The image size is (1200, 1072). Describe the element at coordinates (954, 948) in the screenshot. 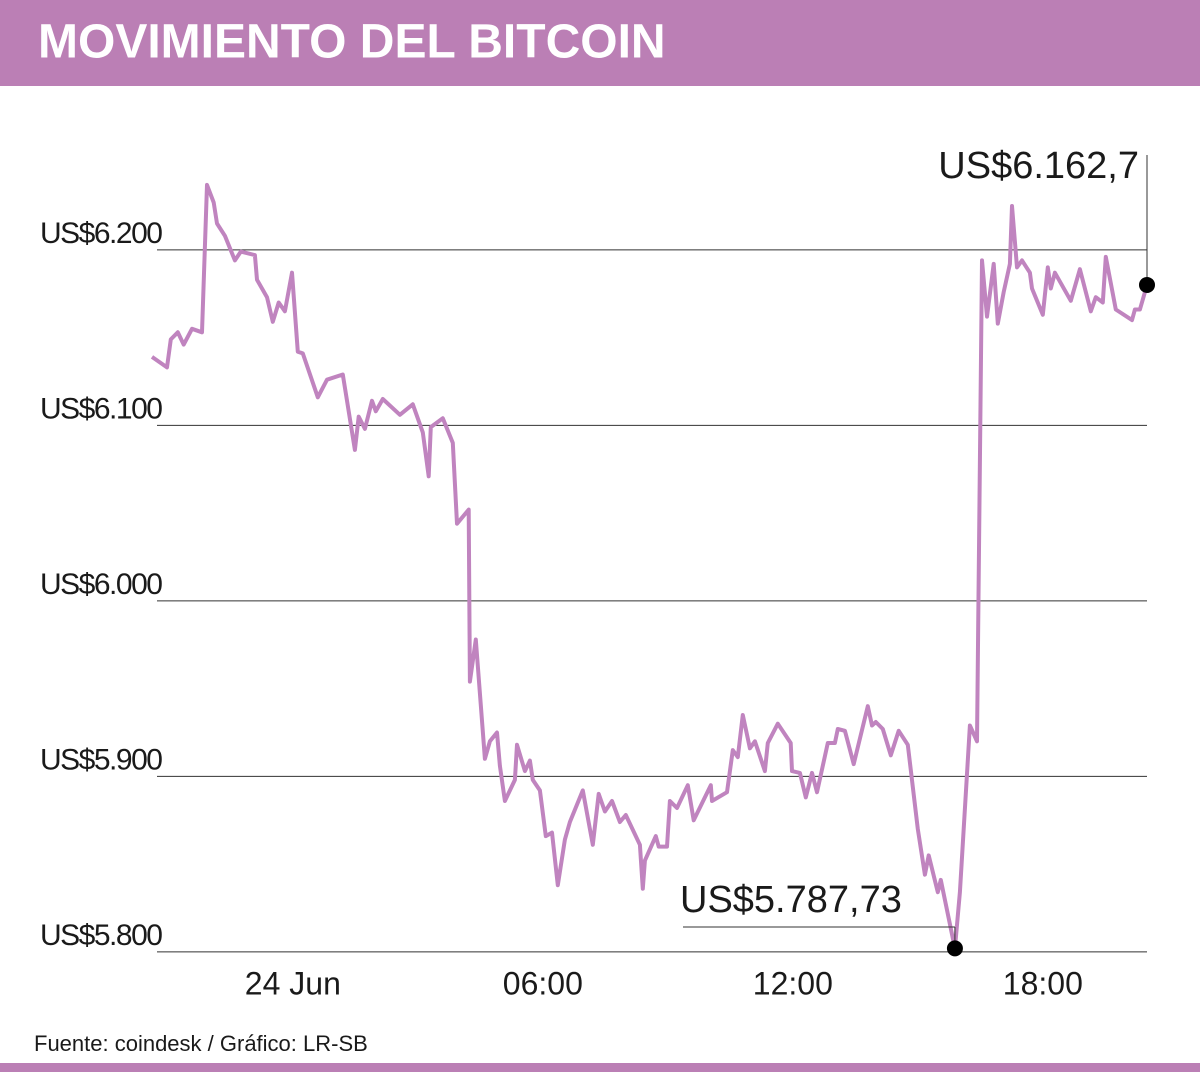

I see `low-point` at that location.